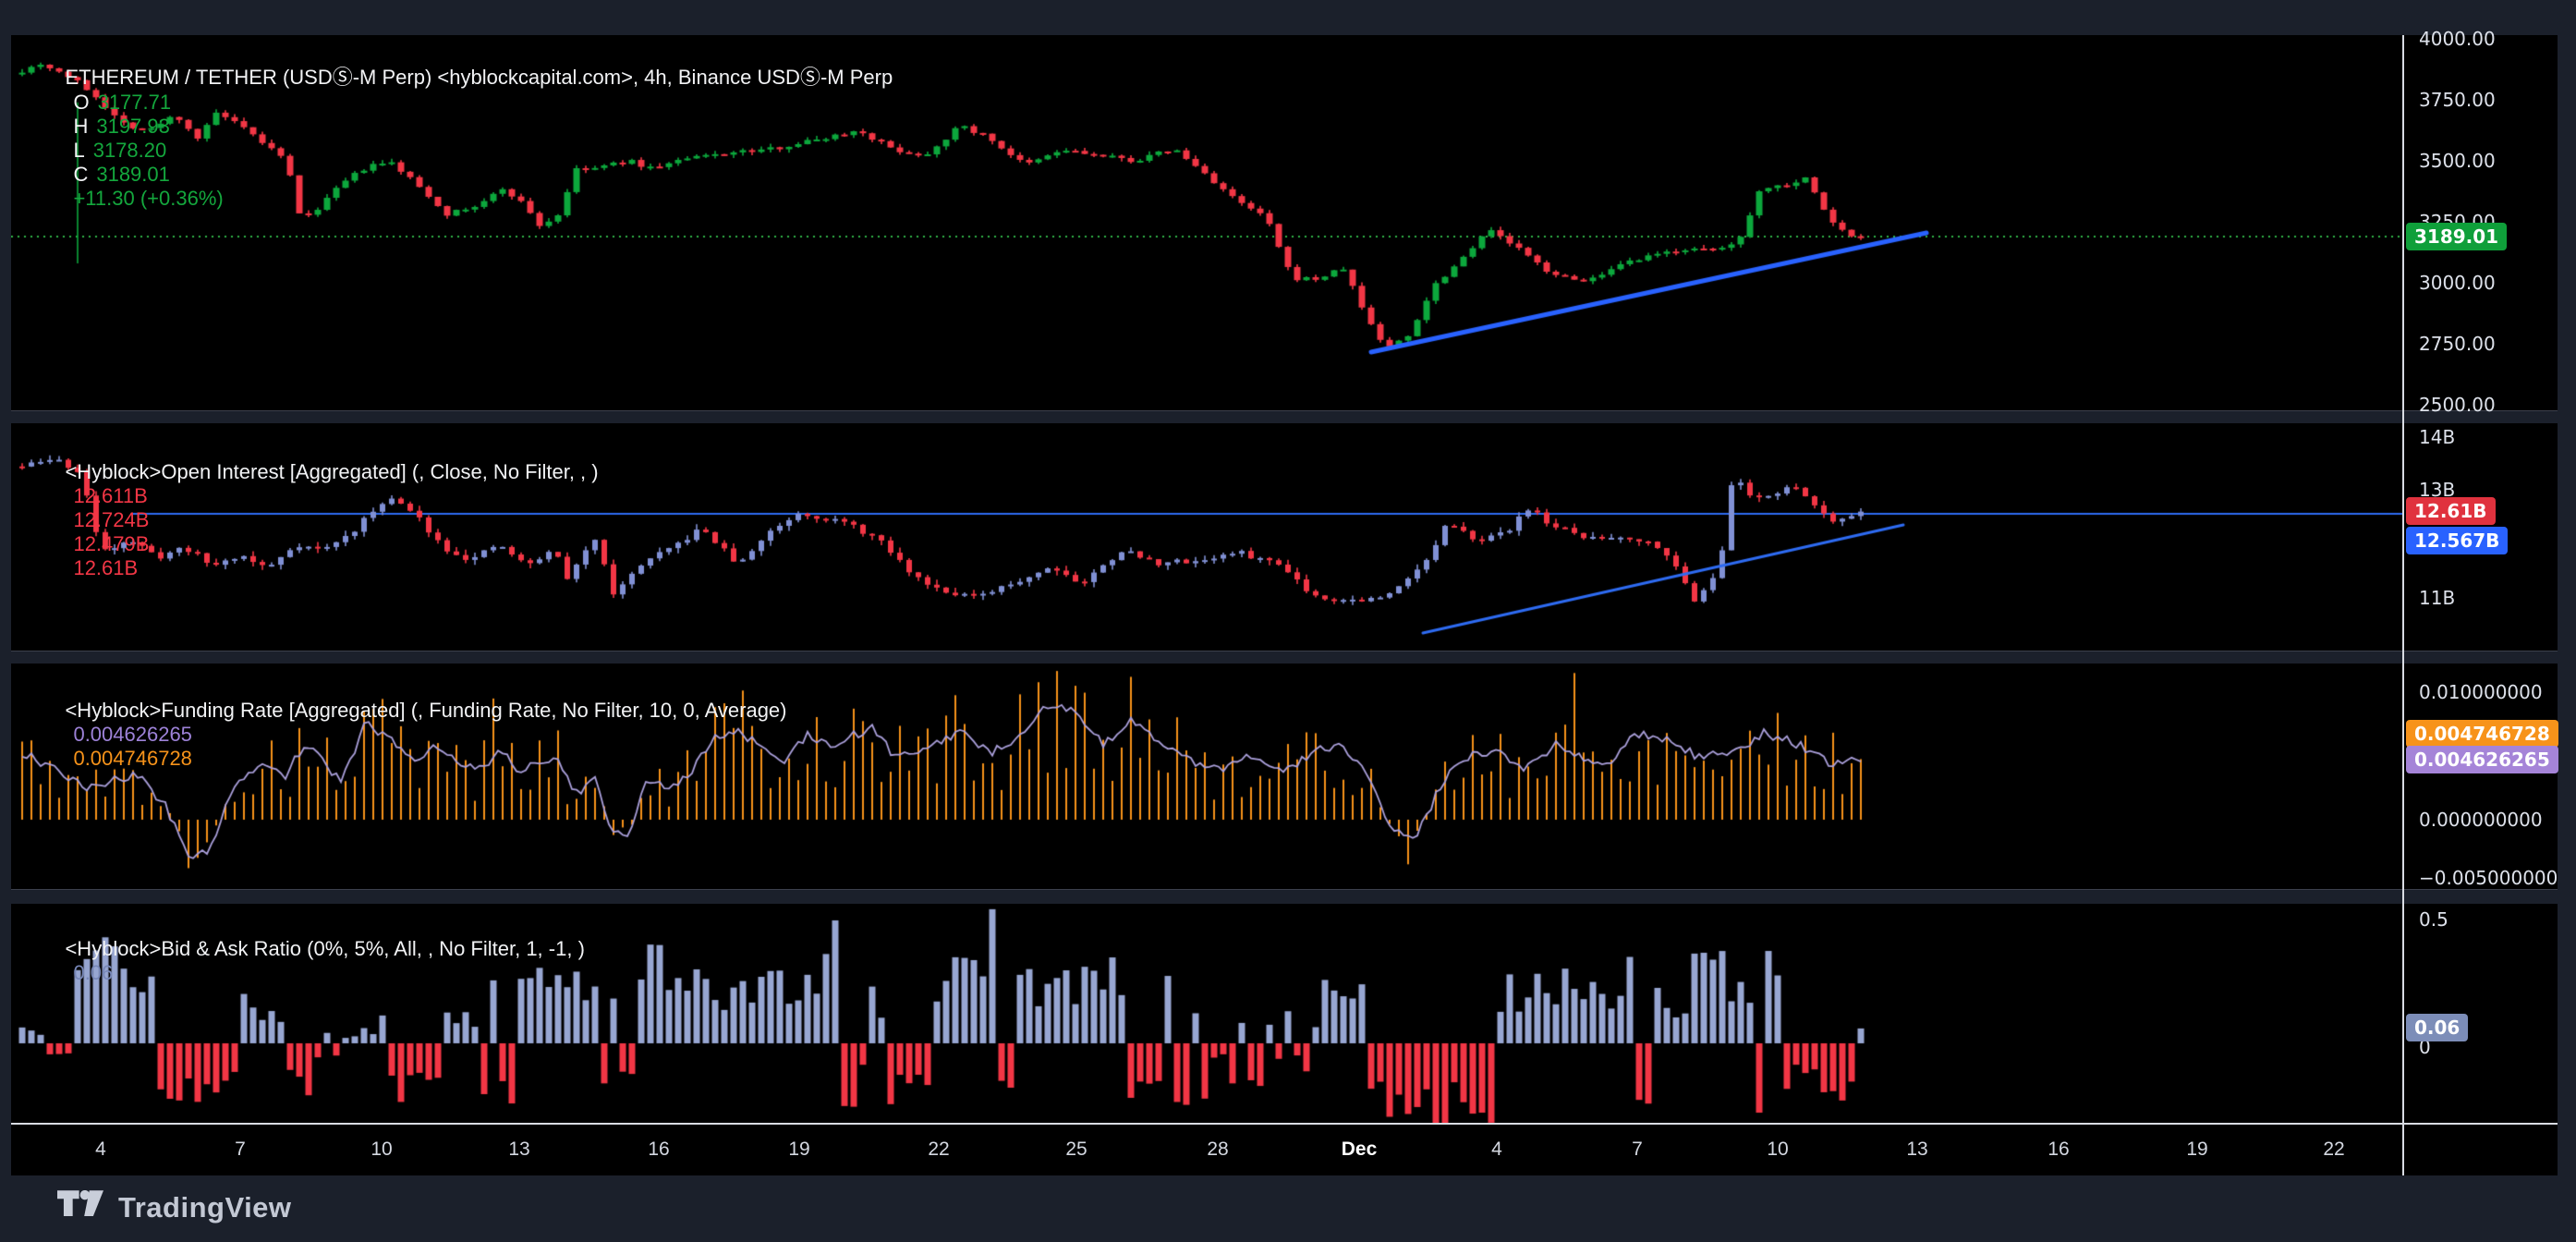 The width and height of the screenshot is (2576, 1242). I want to click on value-chip: 0.06, so click(2437, 1027).